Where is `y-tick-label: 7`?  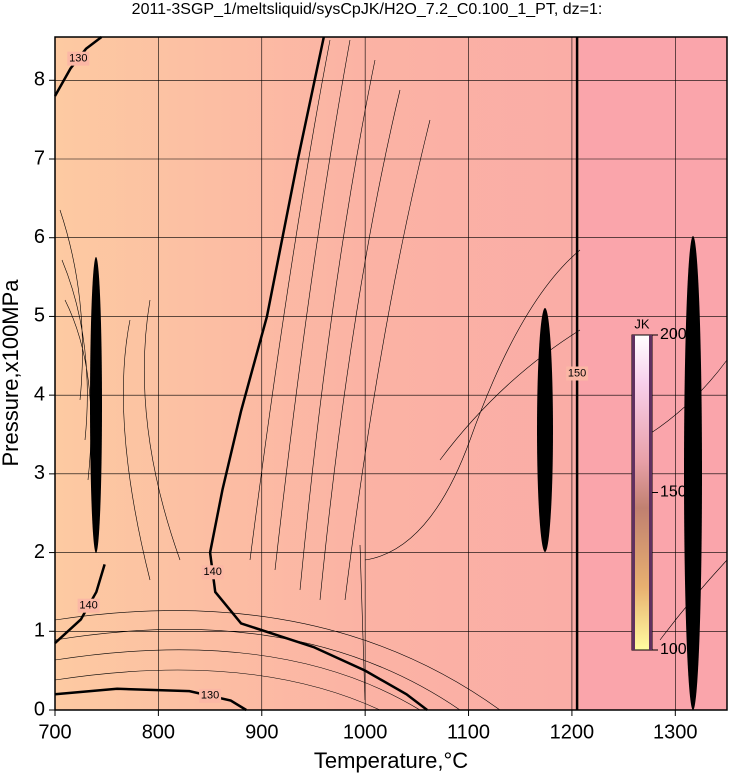 y-tick-label: 7 is located at coordinates (39, 158).